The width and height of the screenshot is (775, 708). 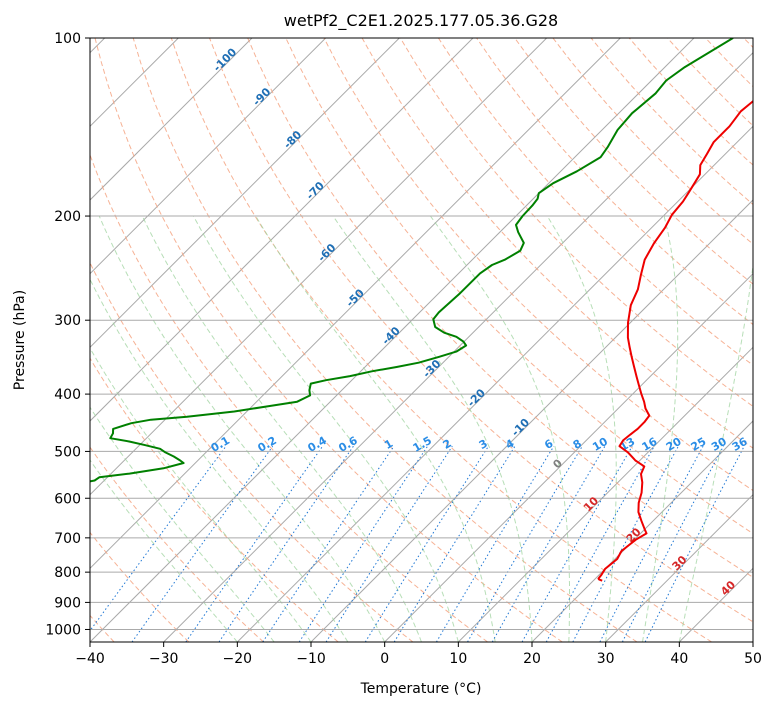 What do you see at coordinates (90, 659) in the screenshot?
I see `x-tick-label: −40` at bounding box center [90, 659].